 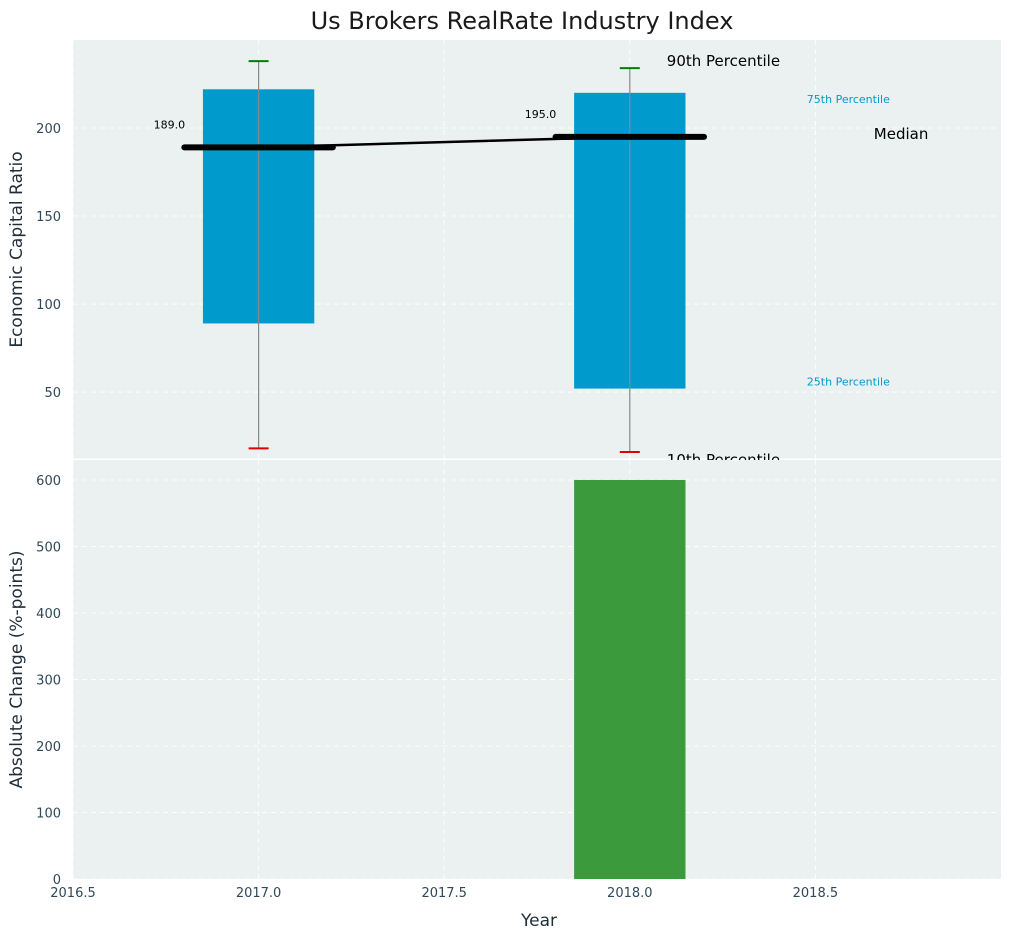 What do you see at coordinates (17, 670) in the screenshot?
I see `bottom-y-axis-label: Absolute Change (%-points)` at bounding box center [17, 670].